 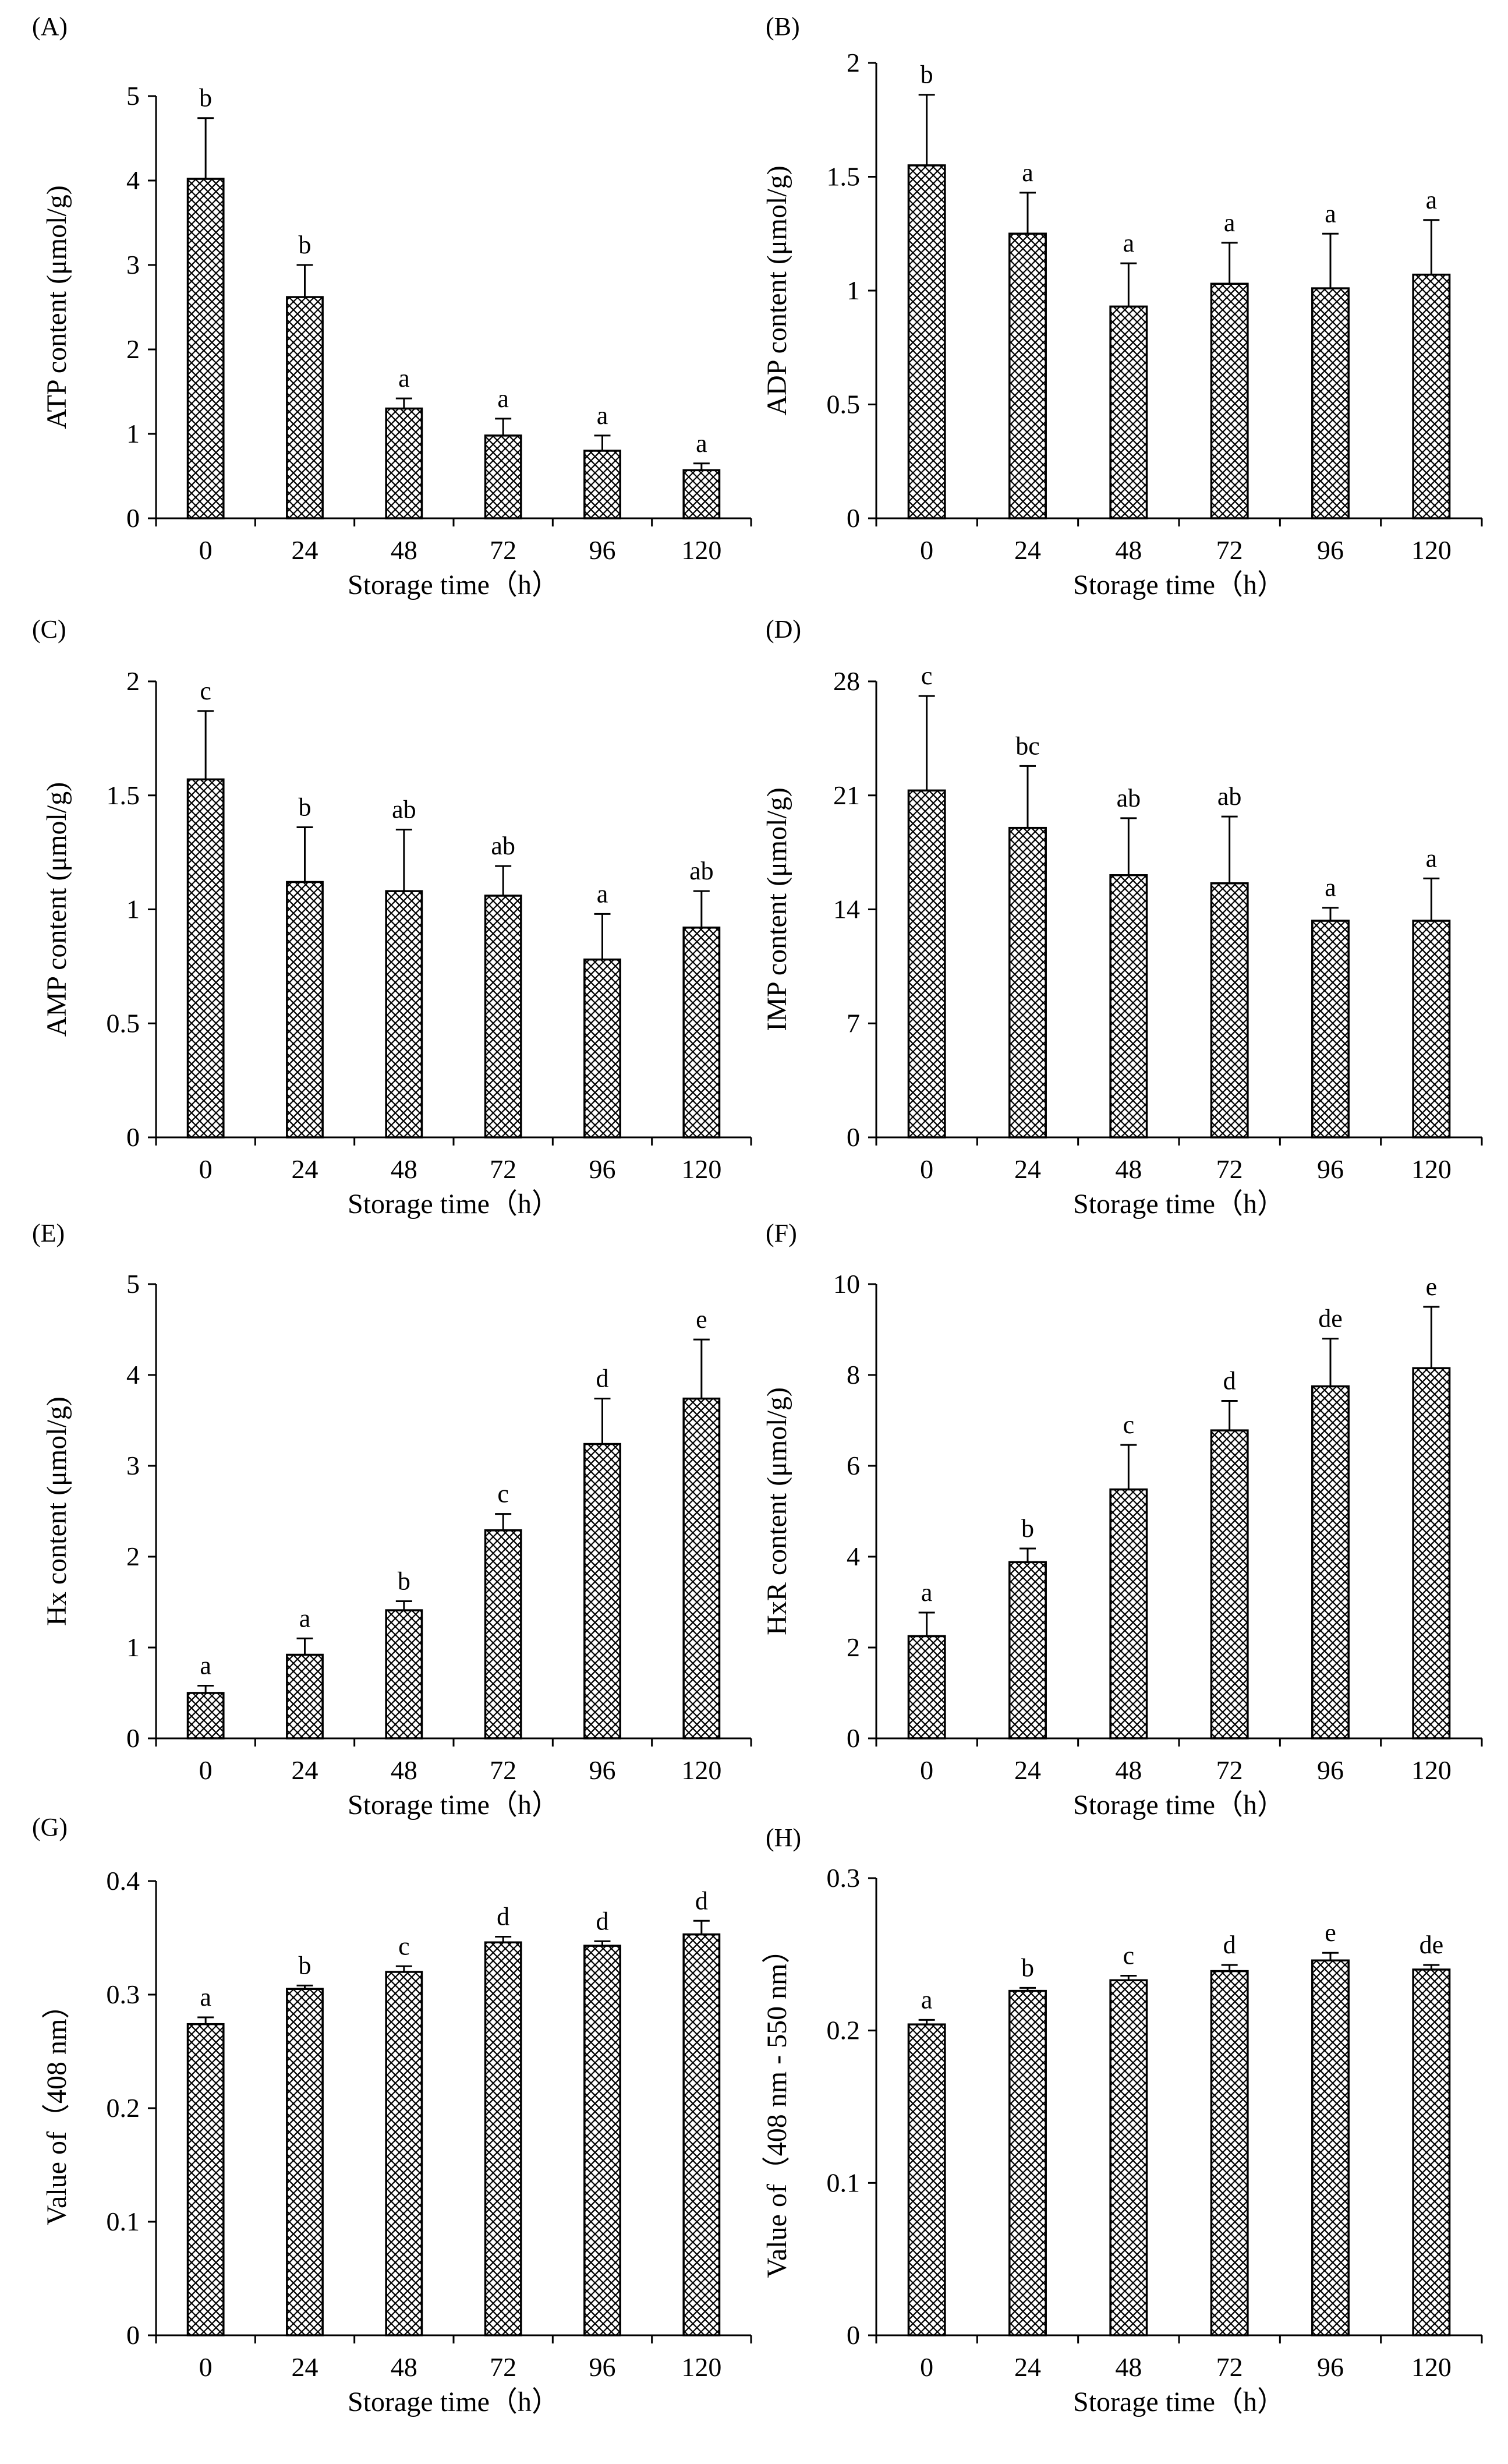 I want to click on y-axis-title: HxR content (μmol/g), so click(x=777, y=1511).